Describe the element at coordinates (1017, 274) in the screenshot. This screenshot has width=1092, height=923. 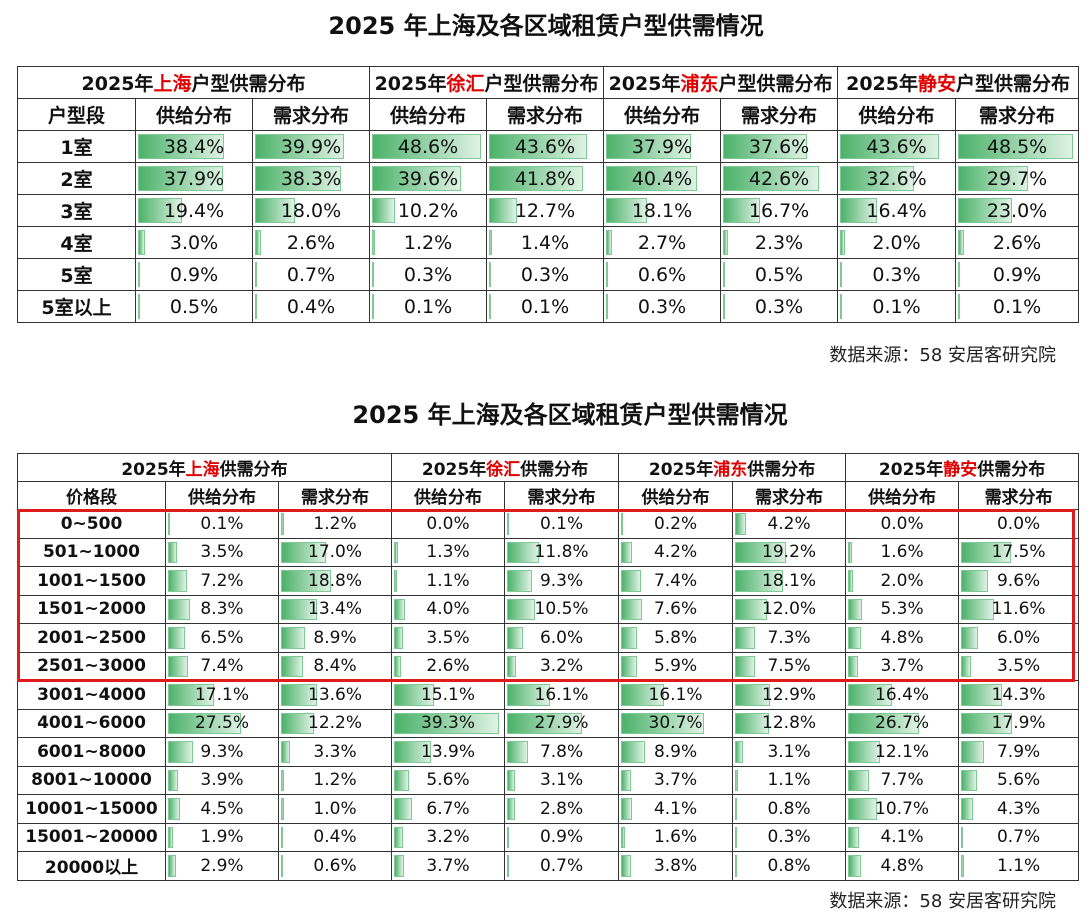
I see `value-label: 0.9%` at that location.